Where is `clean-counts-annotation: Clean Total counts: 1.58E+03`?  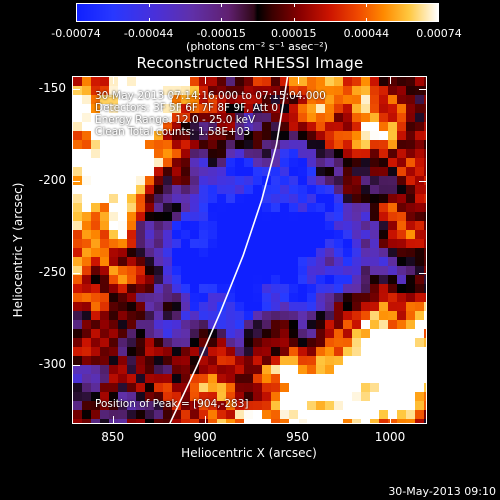 clean-counts-annotation: Clean Total counts: 1.58E+03 is located at coordinates (173, 132).